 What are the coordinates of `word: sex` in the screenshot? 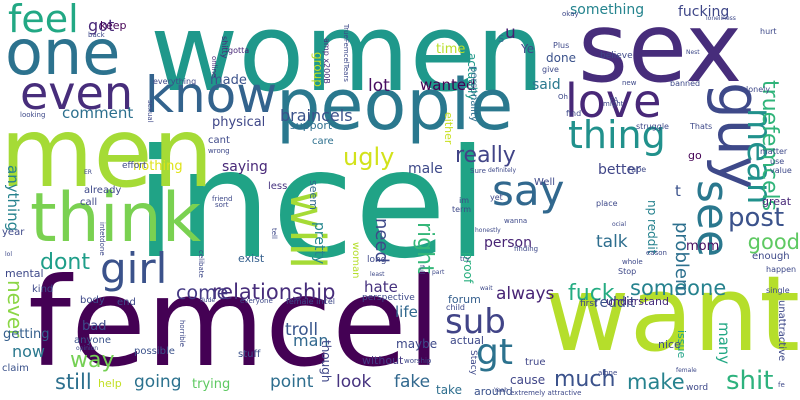 It's located at (660, 52).